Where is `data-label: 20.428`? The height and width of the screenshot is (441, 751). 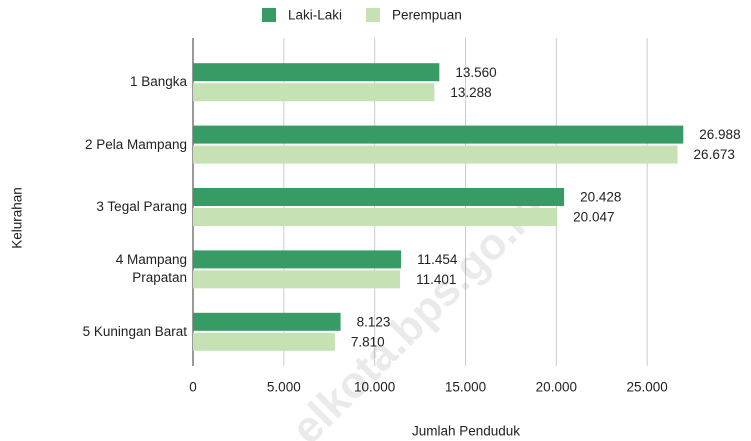
data-label: 20.428 is located at coordinates (600, 197).